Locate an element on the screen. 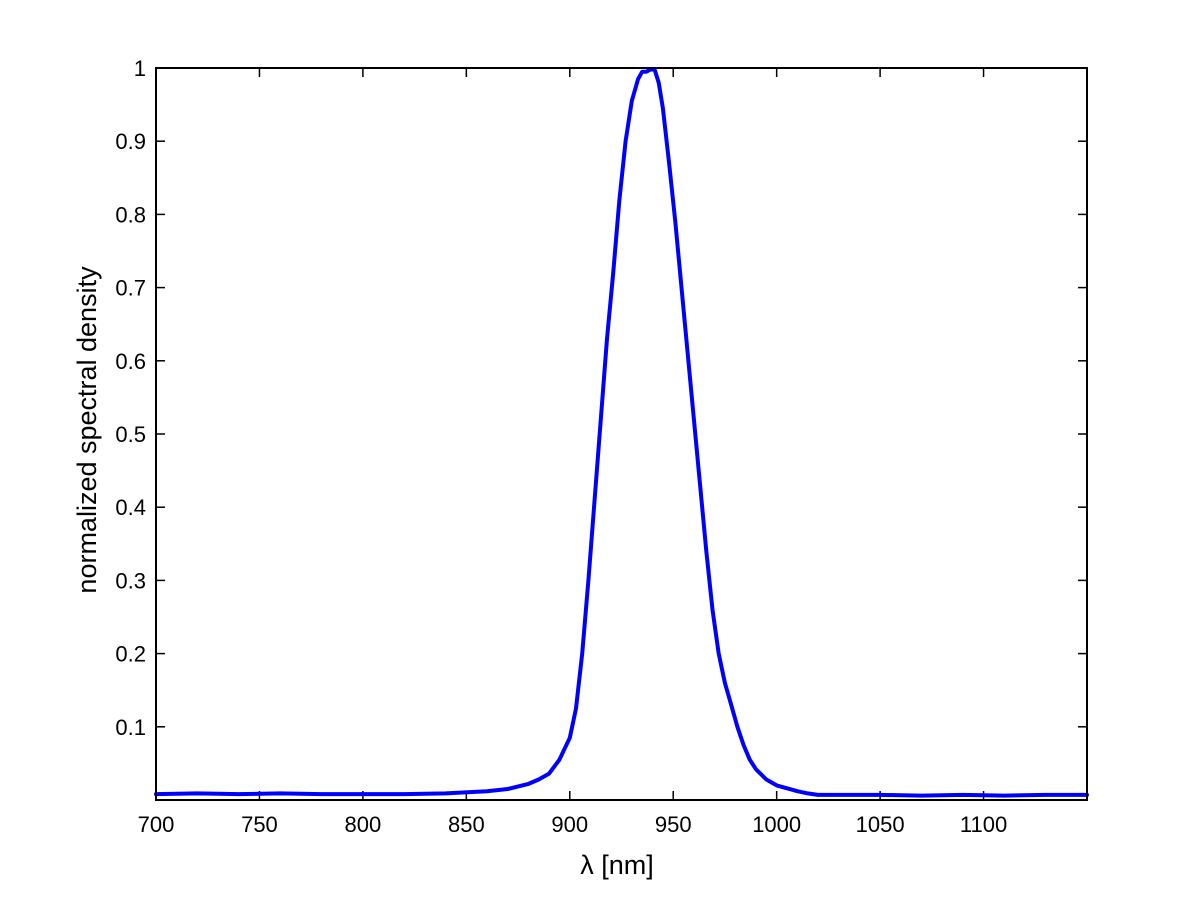  x-axis-title: λ [nm] is located at coordinates (617, 865).